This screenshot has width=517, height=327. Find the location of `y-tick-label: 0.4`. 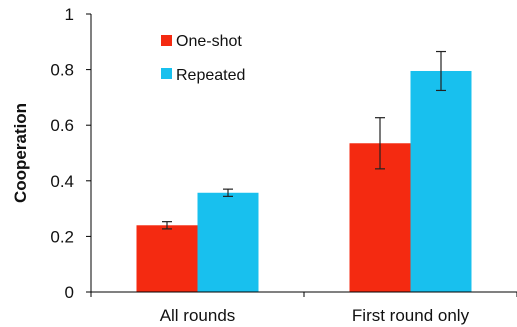

y-tick-label: 0.4 is located at coordinates (62, 181).